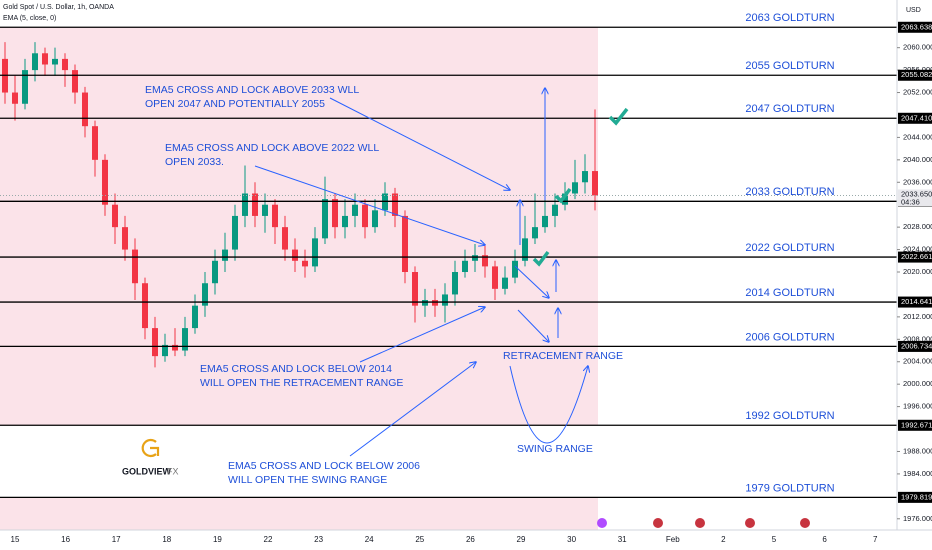 This screenshot has width=932, height=550. What do you see at coordinates (116, 539) in the screenshot?
I see `x-tick-label: 17` at bounding box center [116, 539].